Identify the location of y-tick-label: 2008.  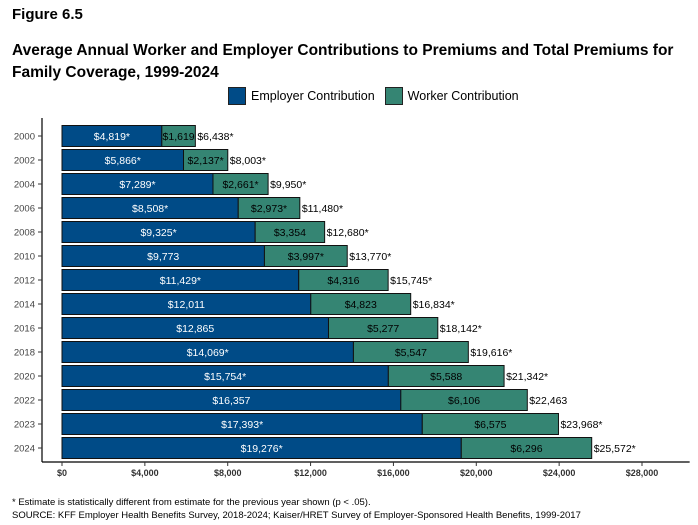
(24, 233).